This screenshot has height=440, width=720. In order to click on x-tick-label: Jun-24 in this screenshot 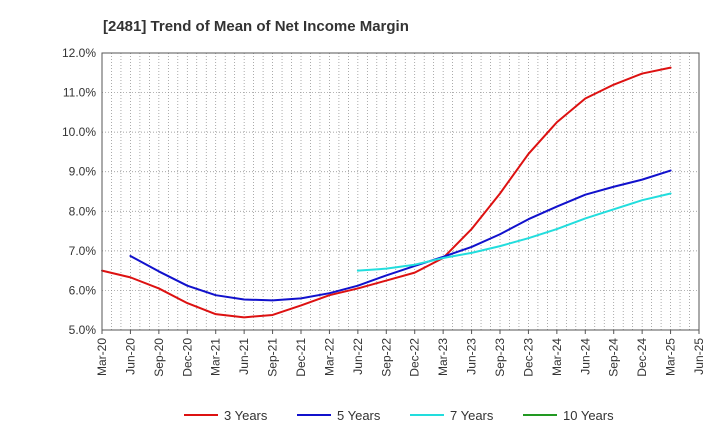, I will do `click(585, 356)`.